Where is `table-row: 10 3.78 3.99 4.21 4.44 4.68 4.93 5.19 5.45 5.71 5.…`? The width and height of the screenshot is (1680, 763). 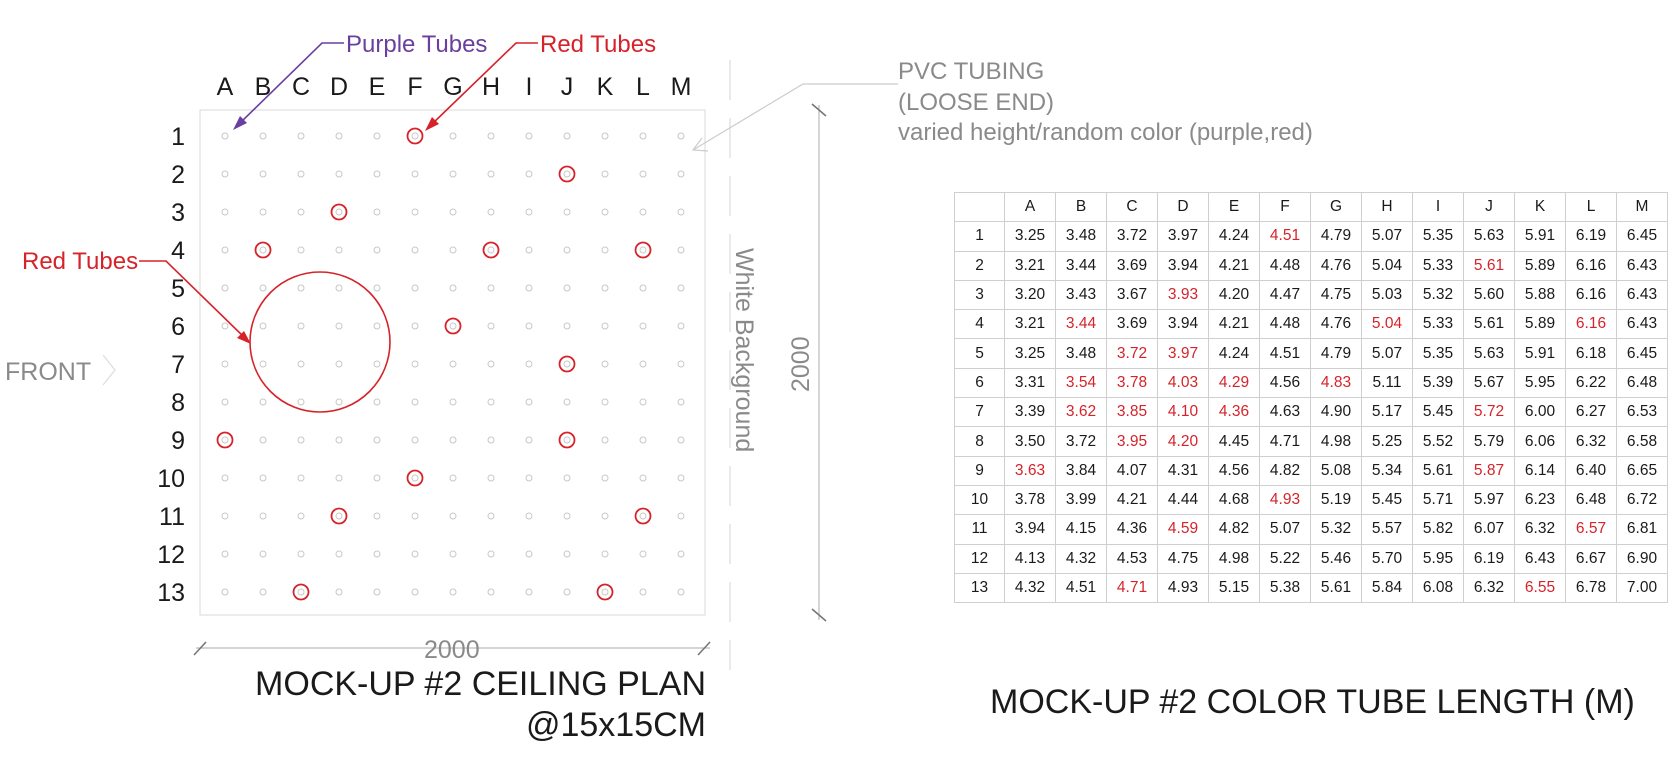
table-row: 10 3.78 3.99 4.21 4.44 4.68 4.93 5.19 5.45 5.71 5.… is located at coordinates (1311, 500).